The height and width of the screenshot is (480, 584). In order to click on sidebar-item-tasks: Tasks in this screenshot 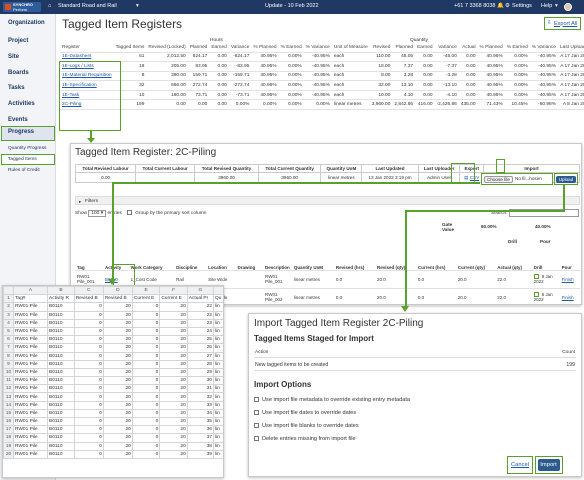, I will do `click(16, 88)`.